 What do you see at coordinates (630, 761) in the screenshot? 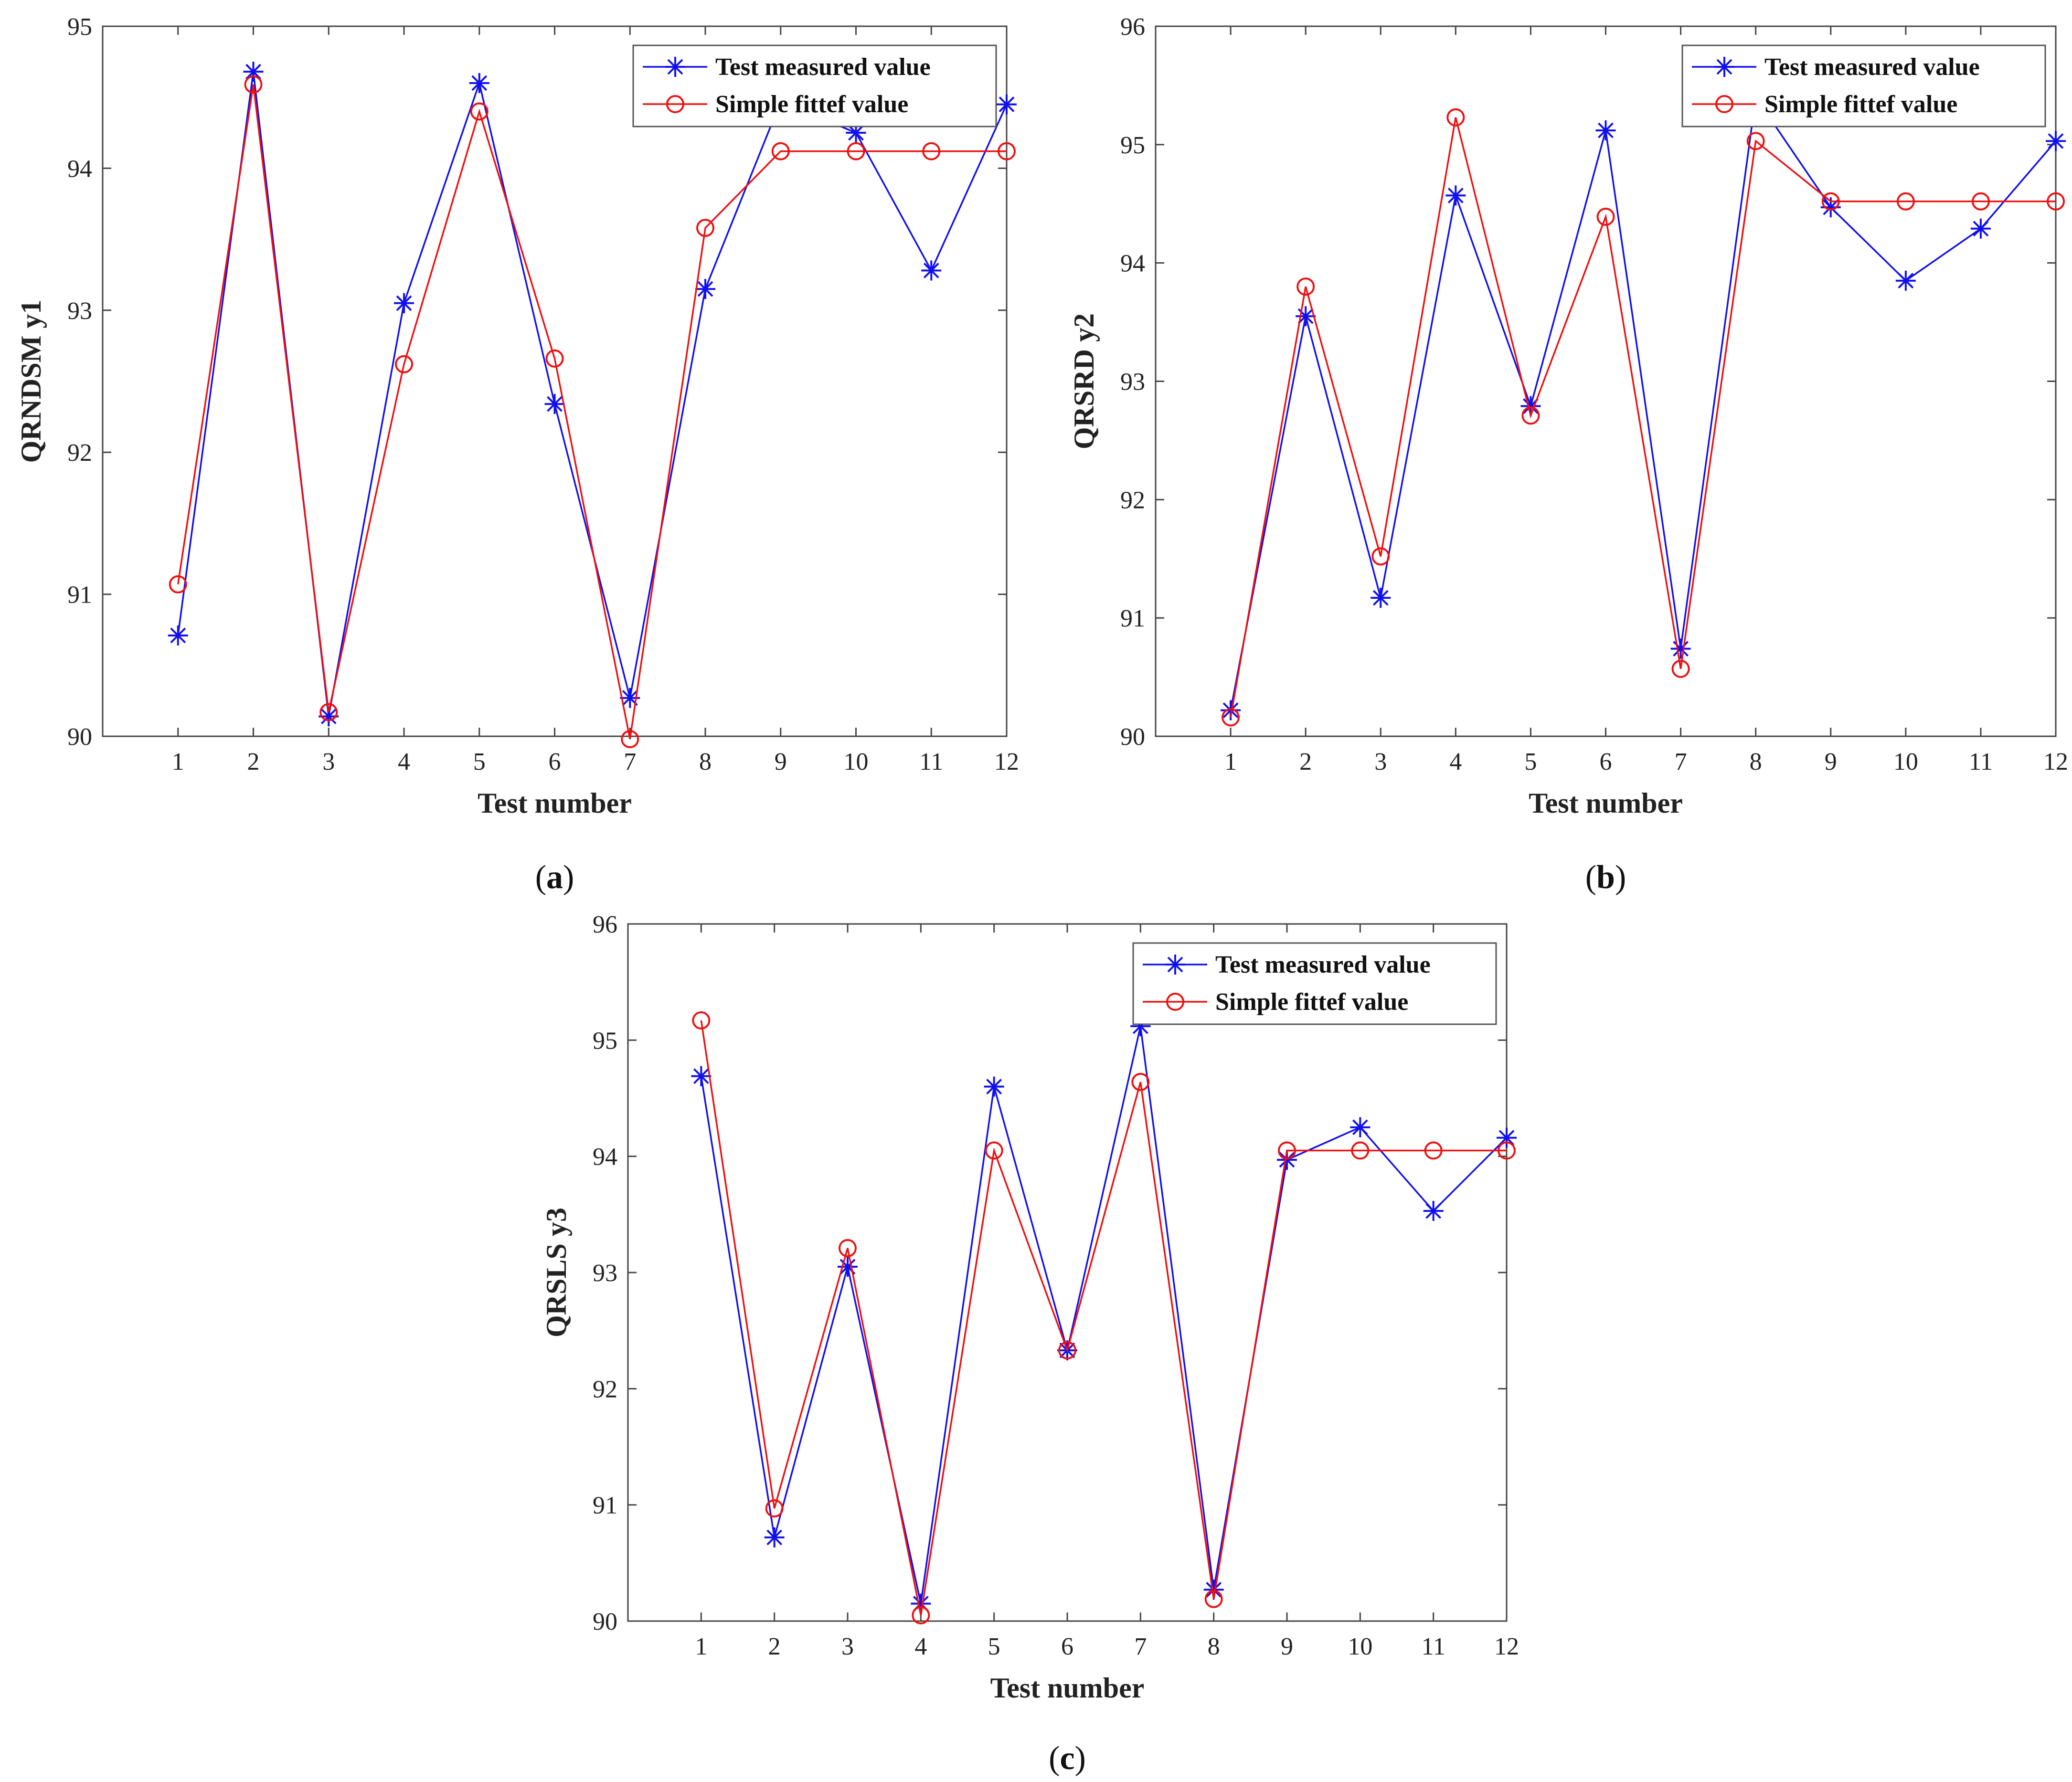
I see `x-tick-label: 7` at bounding box center [630, 761].